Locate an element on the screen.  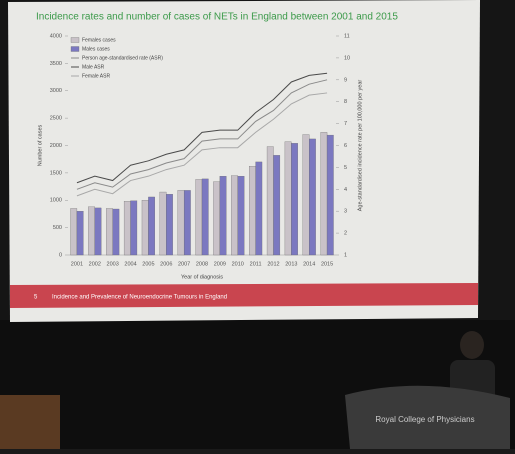
y-tick-label: 2500 is located at coordinates (56, 119).